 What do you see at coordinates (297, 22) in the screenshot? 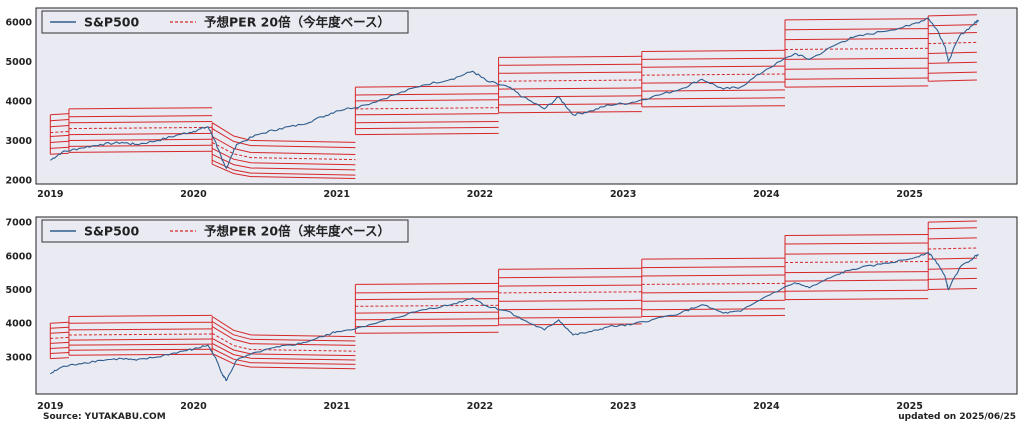
I see `legend-label-per: 予想PER 20倍（今年度ベース）` at bounding box center [297, 22].